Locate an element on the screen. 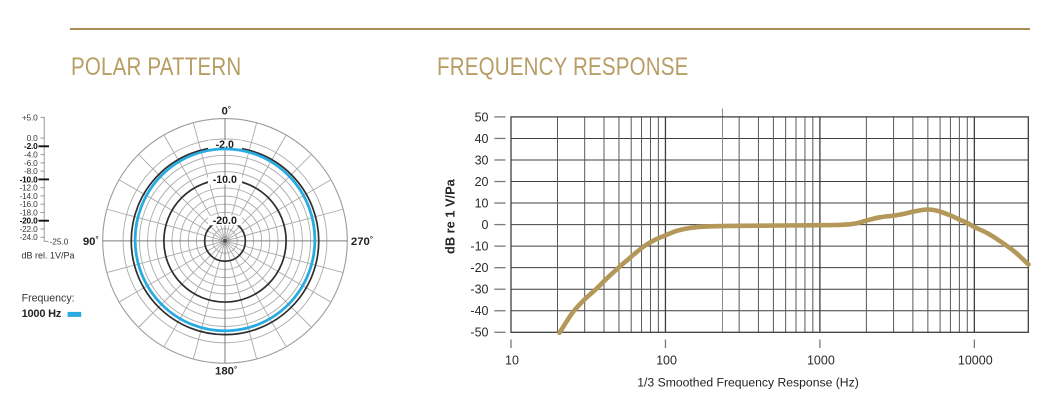 Image resolution: width=1055 pixels, height=408 pixels. svg-text: 1000 is located at coordinates (821, 361).